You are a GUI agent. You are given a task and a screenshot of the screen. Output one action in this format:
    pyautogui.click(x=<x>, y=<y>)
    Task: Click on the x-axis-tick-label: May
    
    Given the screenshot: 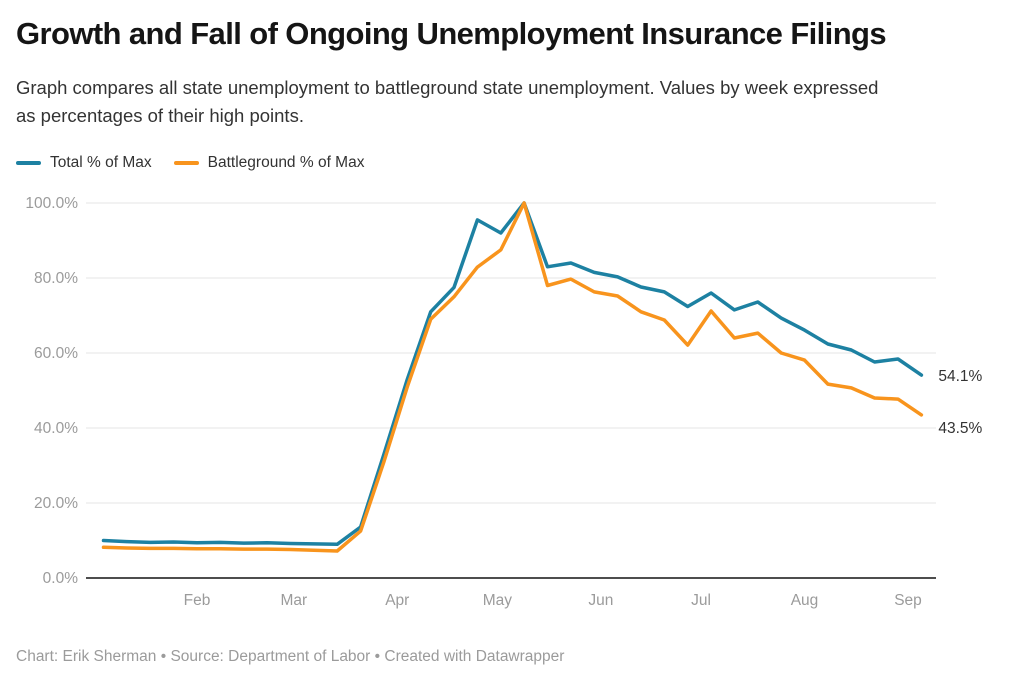 What is the action you would take?
    pyautogui.click(x=498, y=600)
    